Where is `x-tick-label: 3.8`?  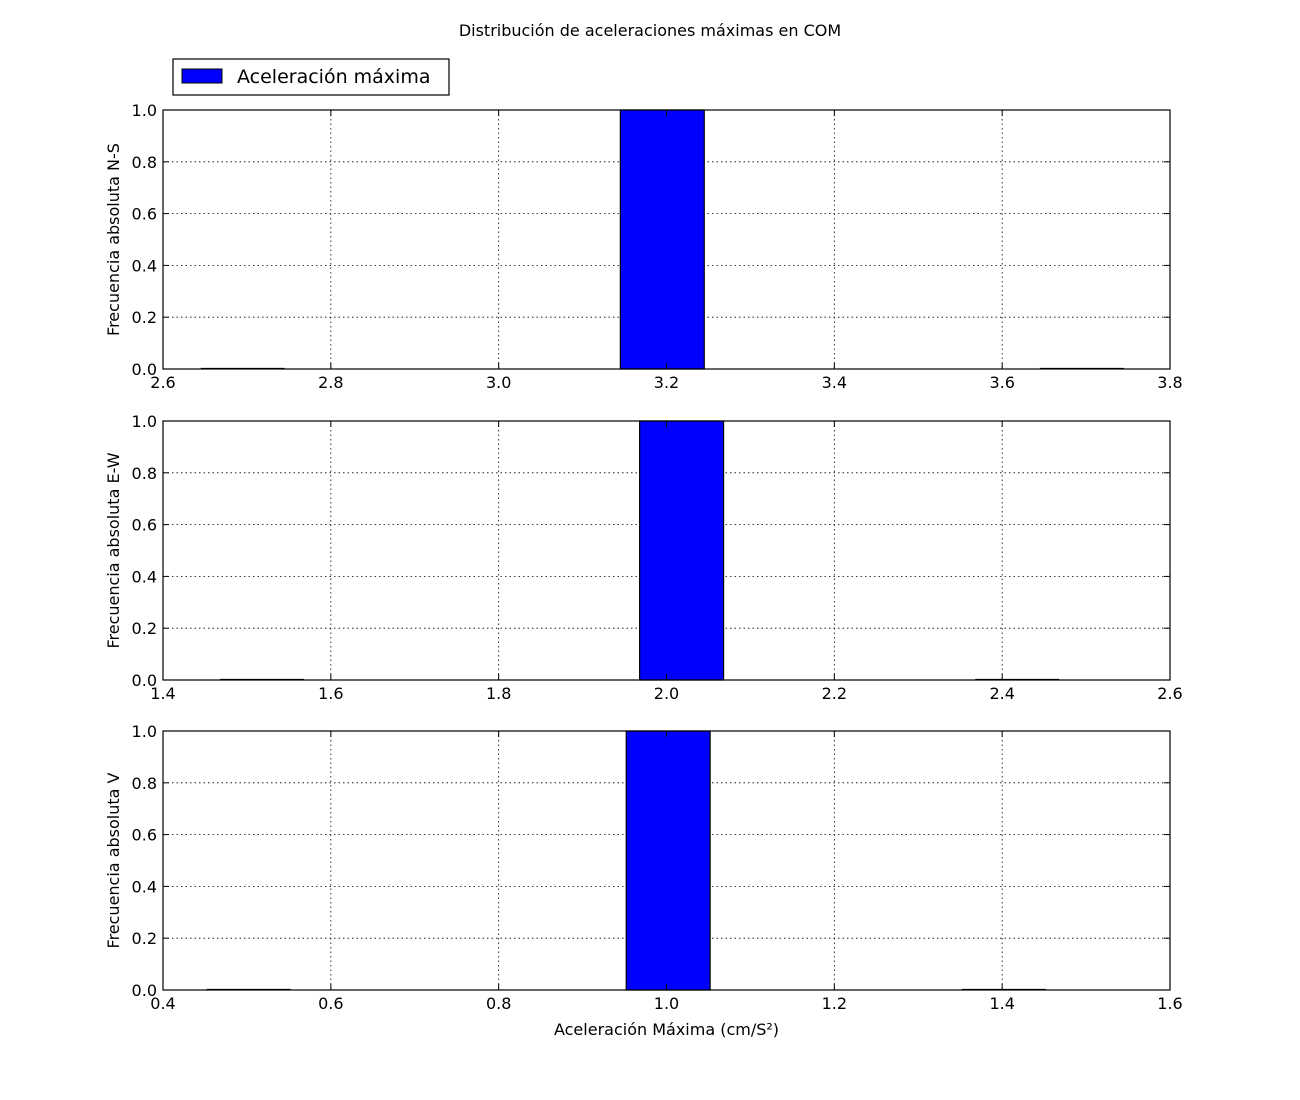
x-tick-label: 3.8 is located at coordinates (1169, 382).